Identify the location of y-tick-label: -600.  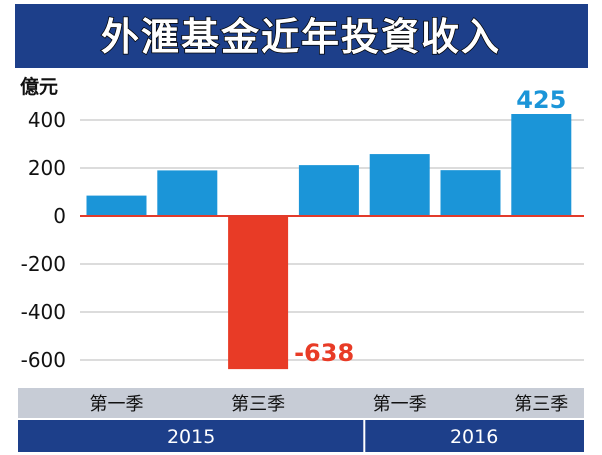
(43, 360).